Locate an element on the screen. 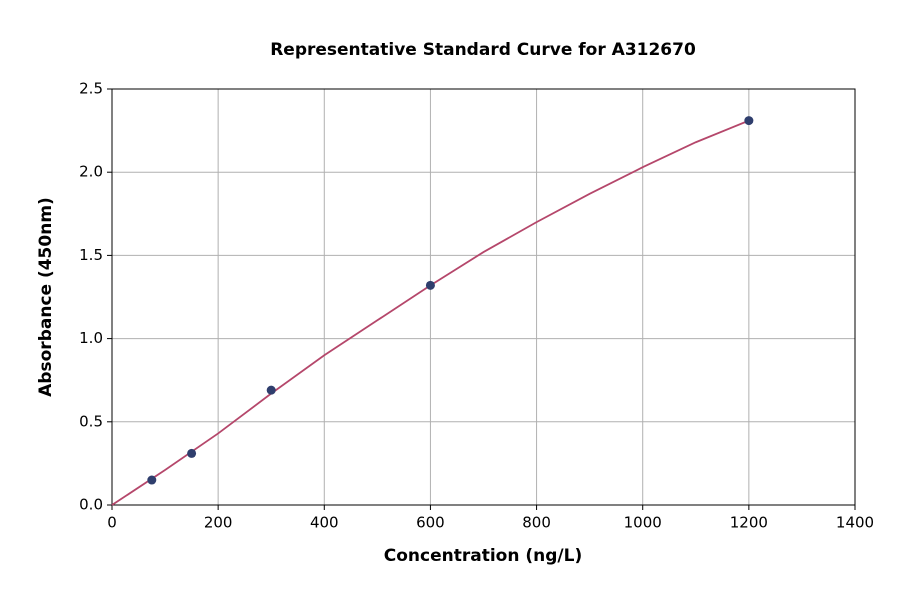 The image size is (900, 594). x-tick-label: 0 is located at coordinates (112, 523).